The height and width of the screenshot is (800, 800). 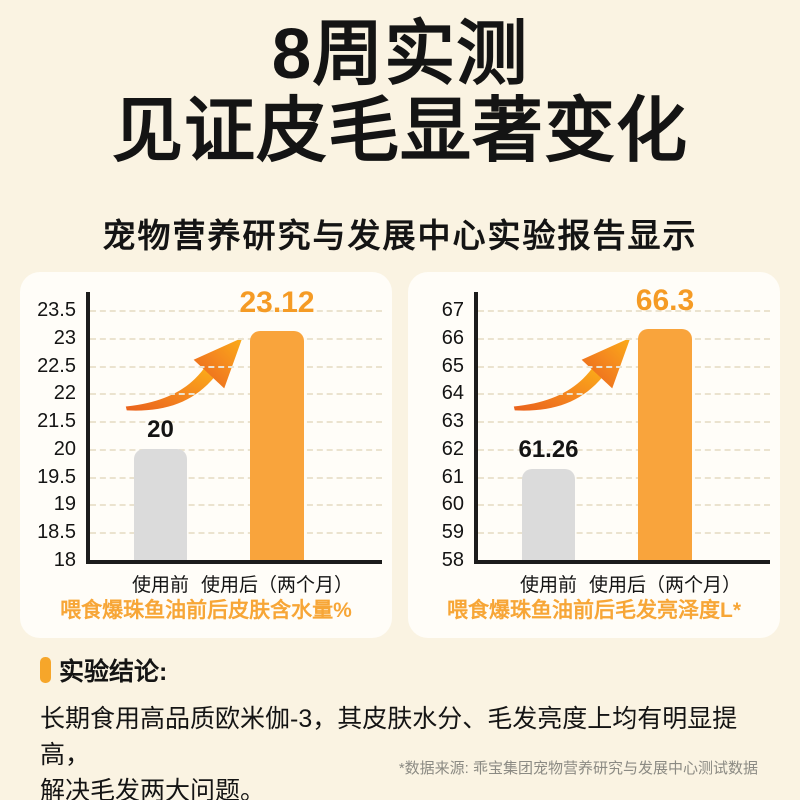 I want to click on y-tick-label: 18, so click(x=64, y=560).